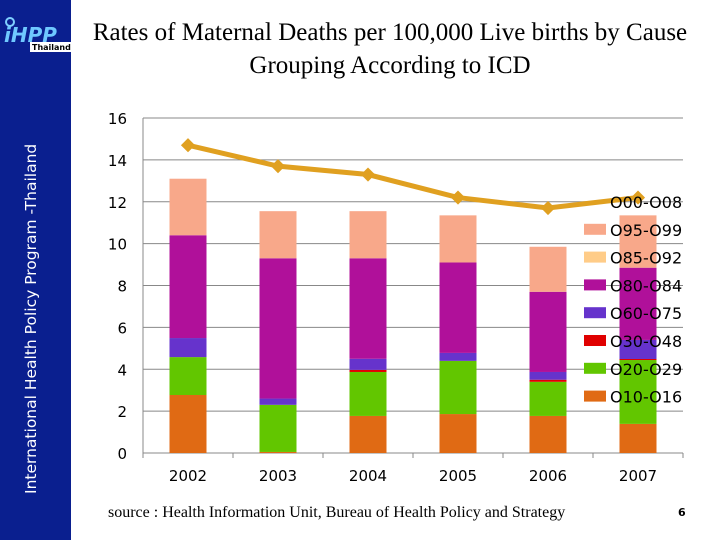 This screenshot has width=720, height=540. Describe the element at coordinates (646, 369) in the screenshot. I see `legend-label: O20-O29` at that location.